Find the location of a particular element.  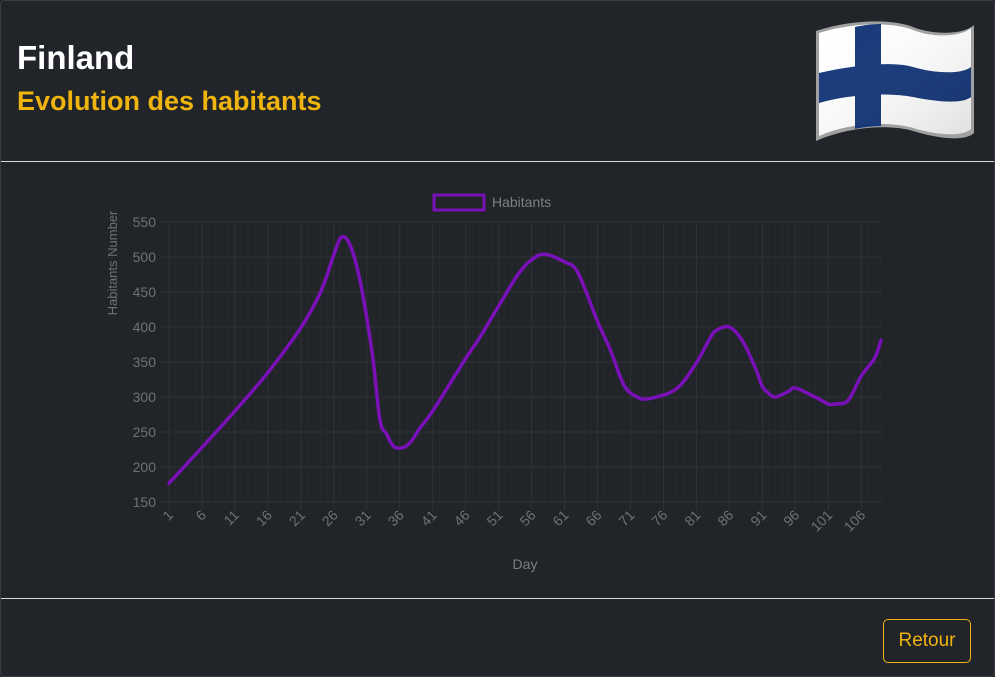

x-tick-label: 36 is located at coordinates (396, 518).